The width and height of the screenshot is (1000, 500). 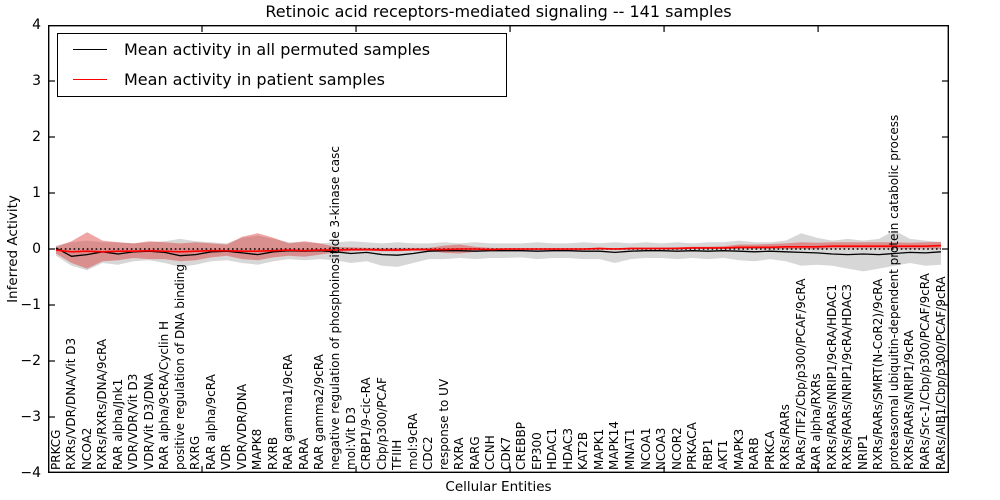 I want to click on x-tick-label: CRBP1/9-cic-RA, so click(x=366, y=423).